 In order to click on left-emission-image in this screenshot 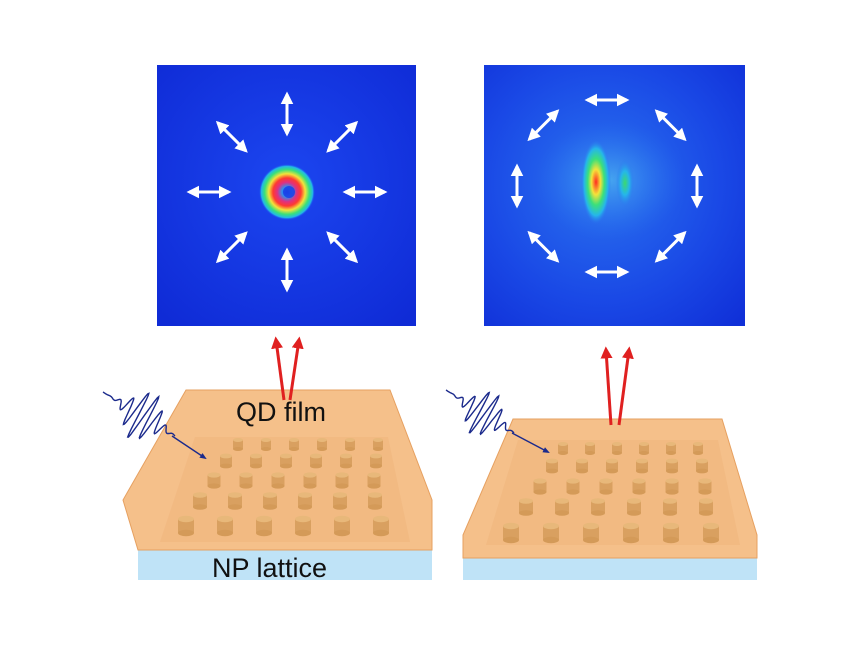, I will do `click(286, 195)`.